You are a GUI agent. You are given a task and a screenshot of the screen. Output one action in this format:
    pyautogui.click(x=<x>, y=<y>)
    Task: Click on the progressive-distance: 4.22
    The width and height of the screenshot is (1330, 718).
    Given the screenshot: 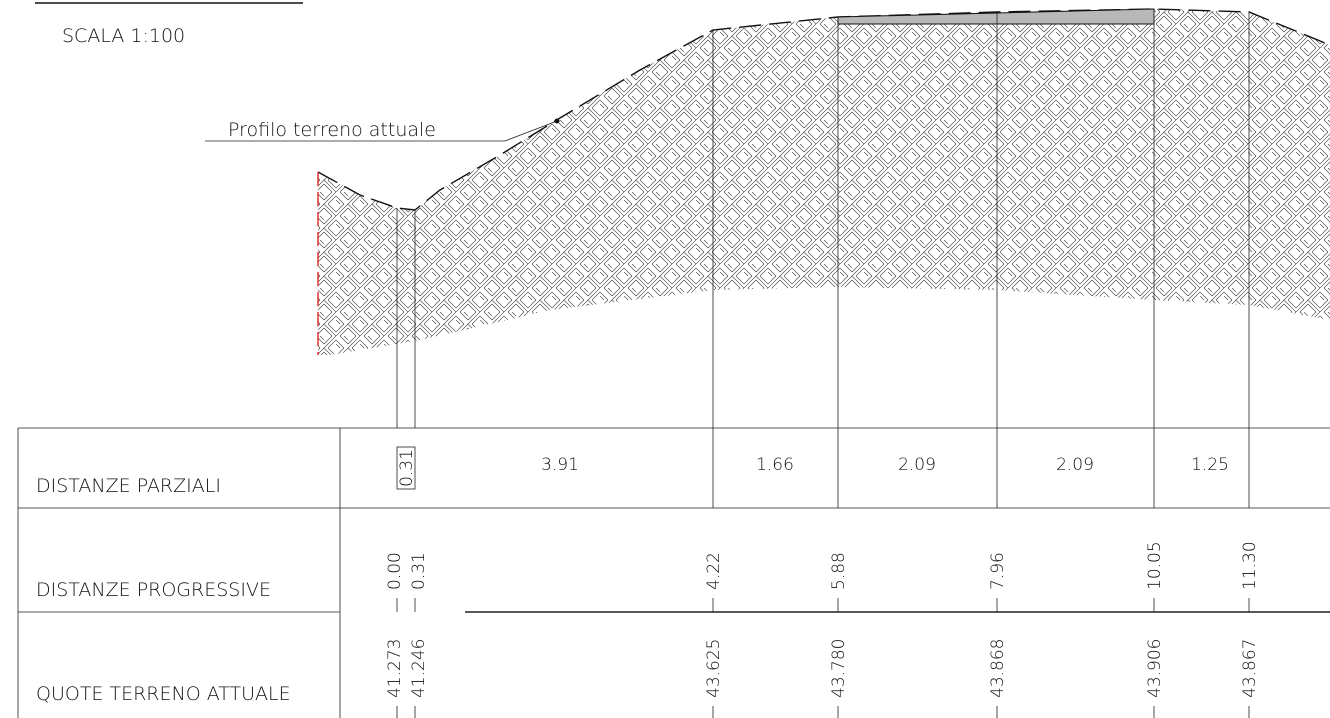 What is the action you would take?
    pyautogui.click(x=714, y=571)
    